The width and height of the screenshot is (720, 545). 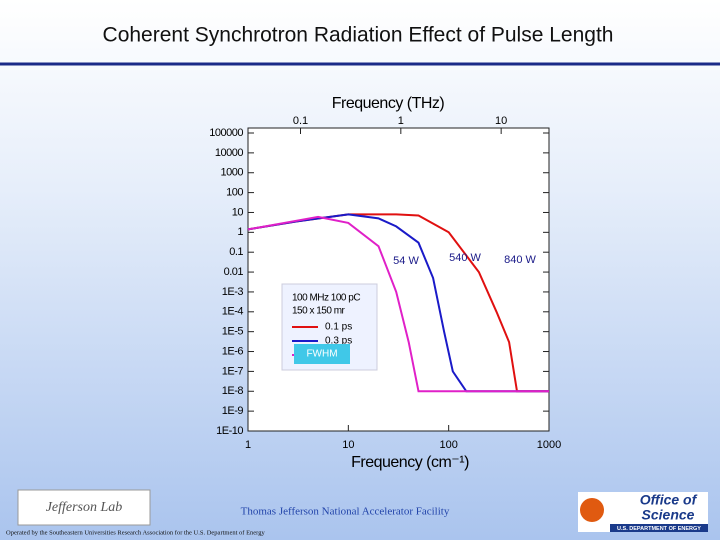 What do you see at coordinates (388, 103) in the screenshot?
I see `x2-axis-label: Frequency (THz)` at bounding box center [388, 103].